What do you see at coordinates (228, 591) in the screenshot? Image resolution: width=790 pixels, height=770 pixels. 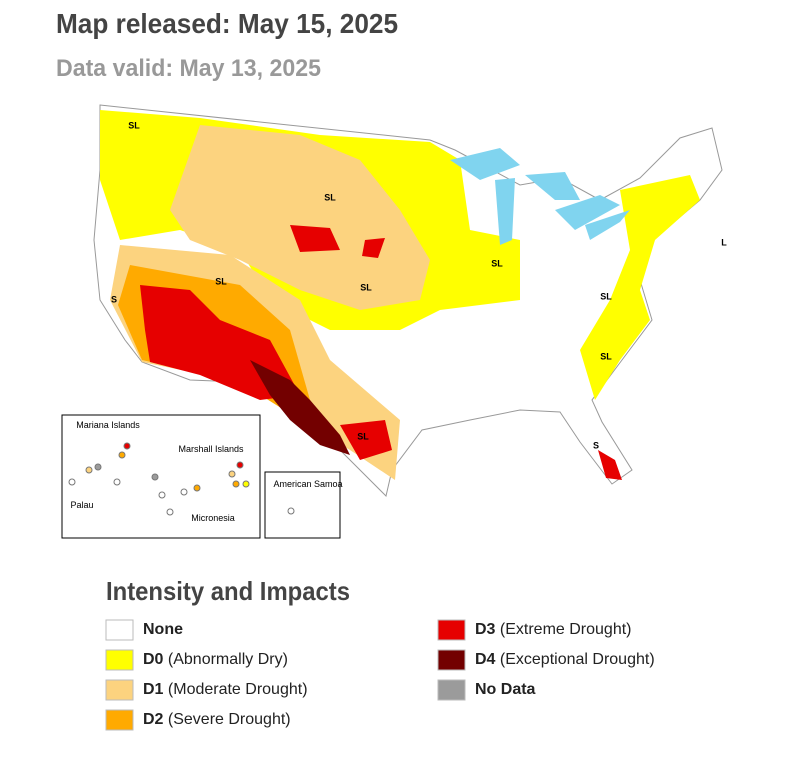 I see `legend-title: Intensity and Impacts` at bounding box center [228, 591].